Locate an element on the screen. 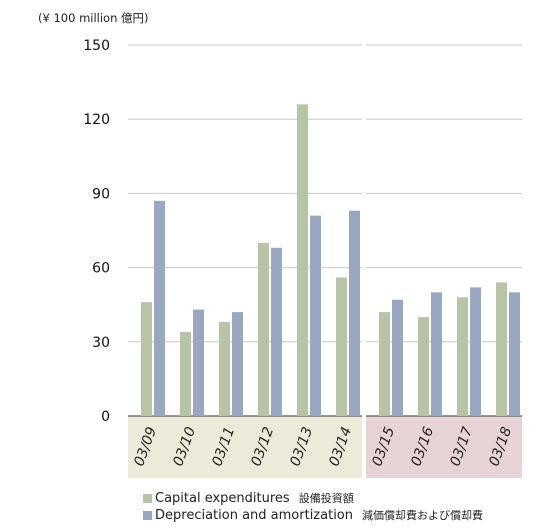  y-tick-label-90: 90 is located at coordinates (101, 194).